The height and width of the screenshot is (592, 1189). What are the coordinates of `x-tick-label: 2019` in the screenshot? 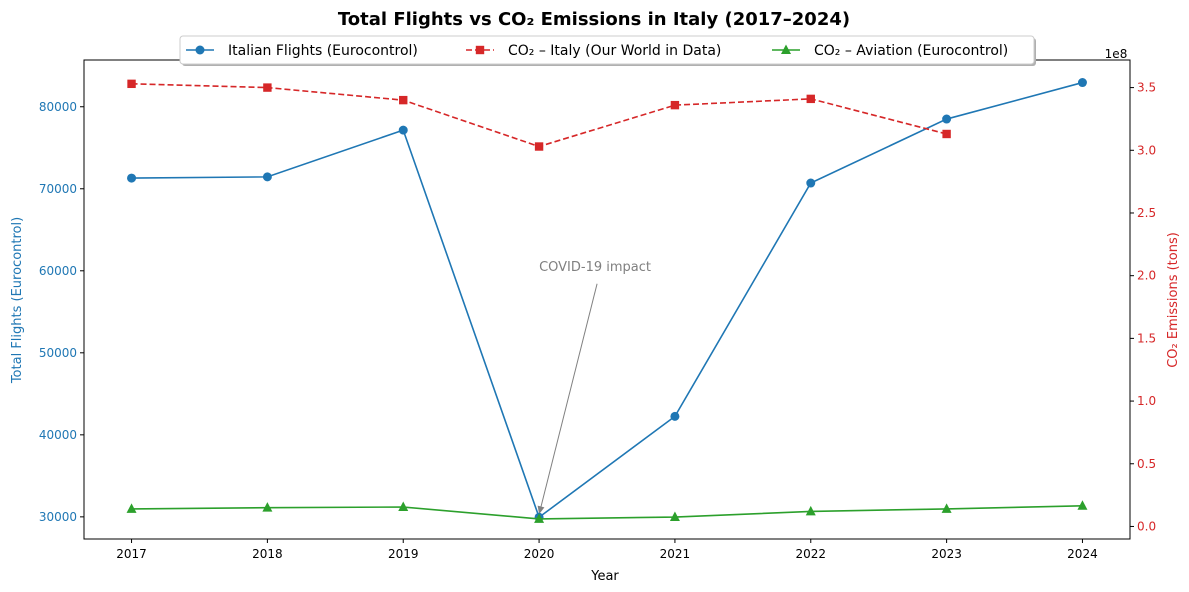 It's located at (403, 554).